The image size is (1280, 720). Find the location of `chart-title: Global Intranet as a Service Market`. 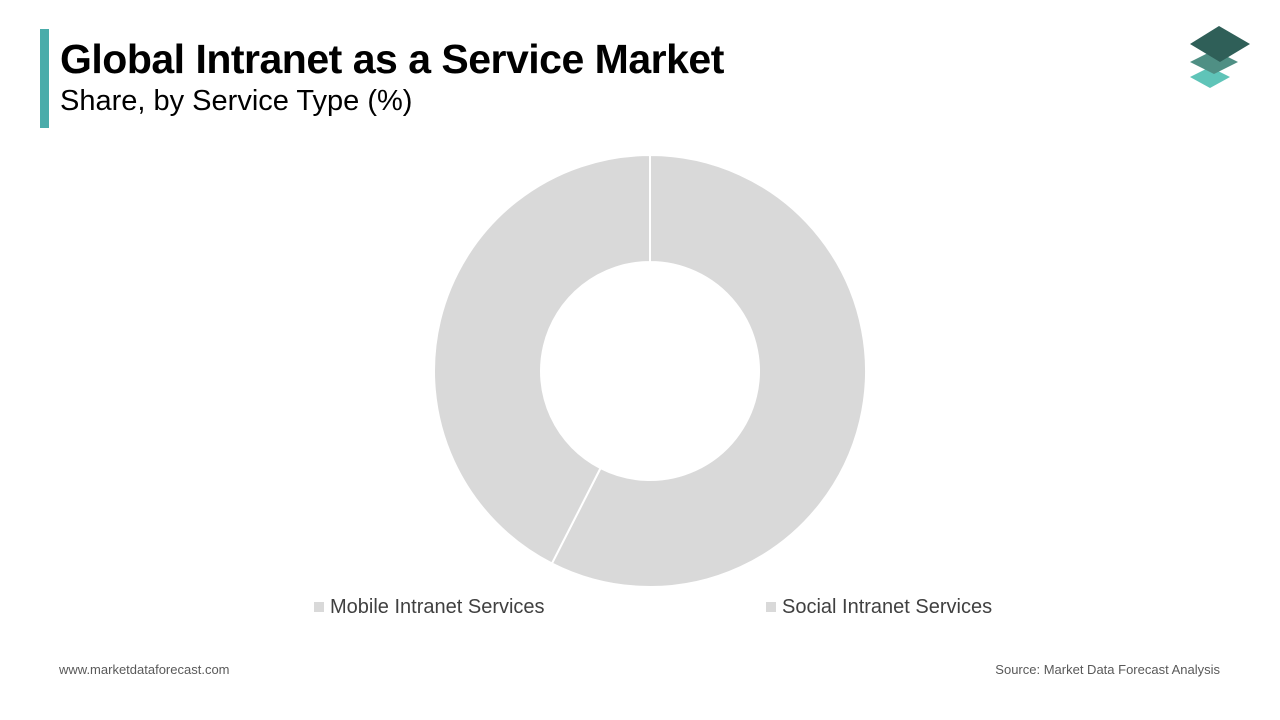

chart-title: Global Intranet as a Service Market is located at coordinates (392, 59).